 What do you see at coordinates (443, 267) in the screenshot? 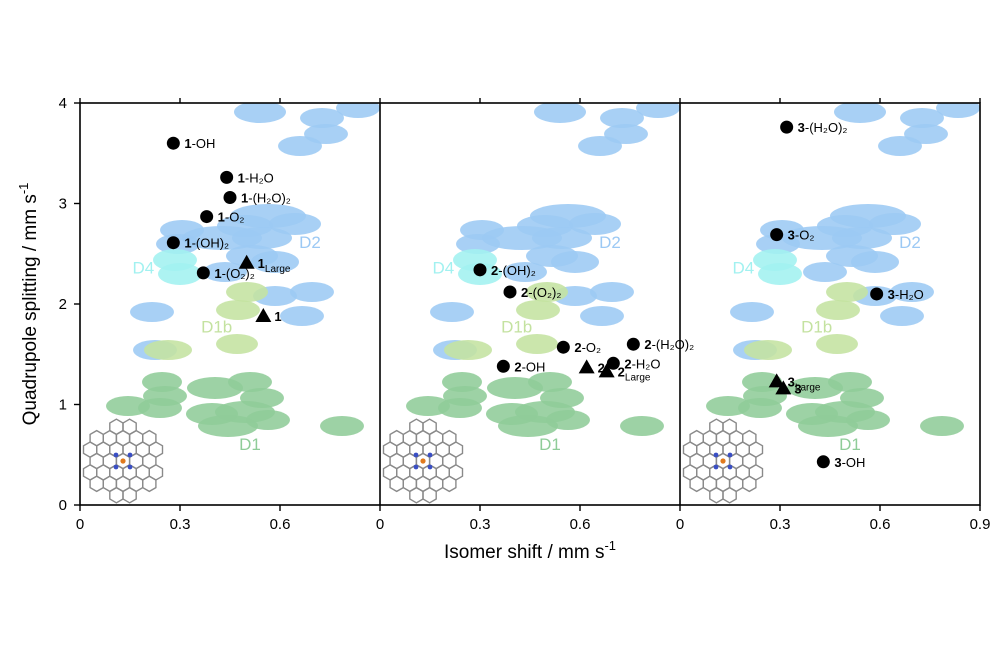
I see `region-label-d4: D4` at bounding box center [443, 267].